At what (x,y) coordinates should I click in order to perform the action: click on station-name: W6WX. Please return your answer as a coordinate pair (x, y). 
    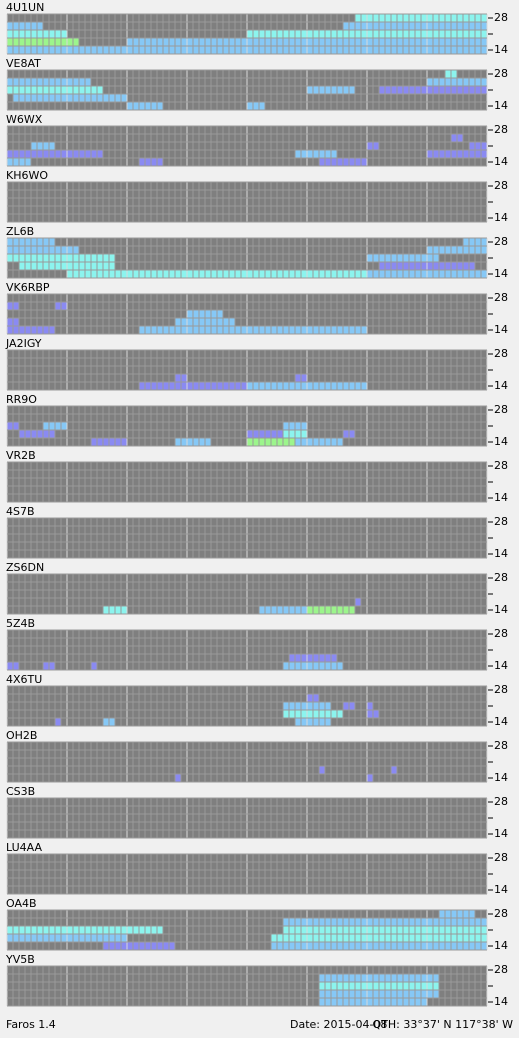
    Looking at the image, I should click on (24, 119).